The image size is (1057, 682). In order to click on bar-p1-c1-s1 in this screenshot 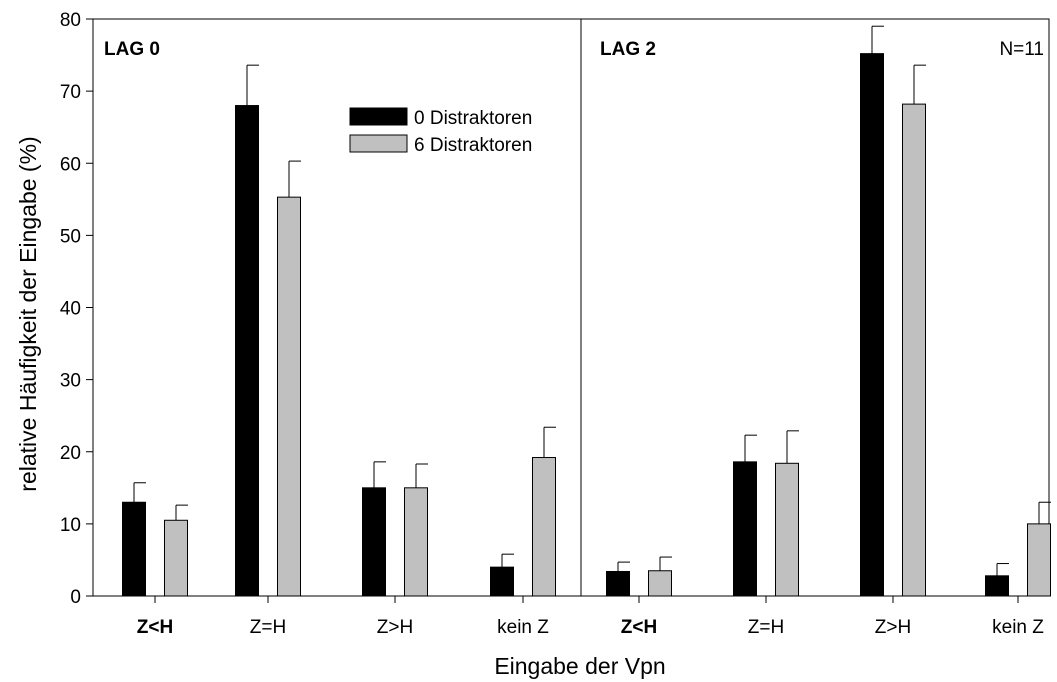, I will do `click(787, 529)`.